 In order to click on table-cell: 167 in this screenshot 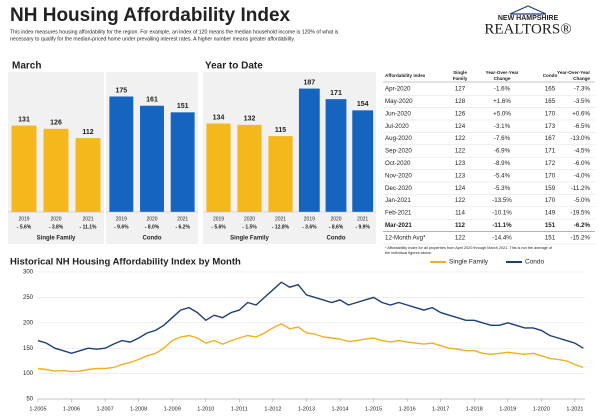, I will do `click(550, 138)`.